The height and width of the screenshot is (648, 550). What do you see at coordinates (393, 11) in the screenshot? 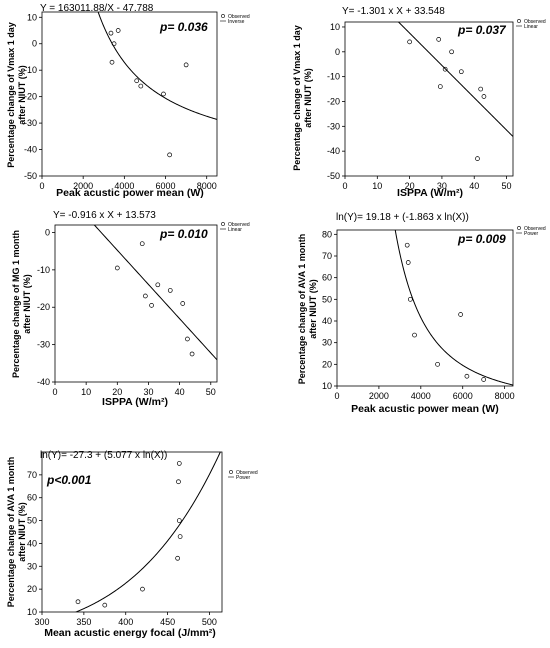
I see `regression-equation: Y= -1.301 x X + 33.548` at bounding box center [393, 11].